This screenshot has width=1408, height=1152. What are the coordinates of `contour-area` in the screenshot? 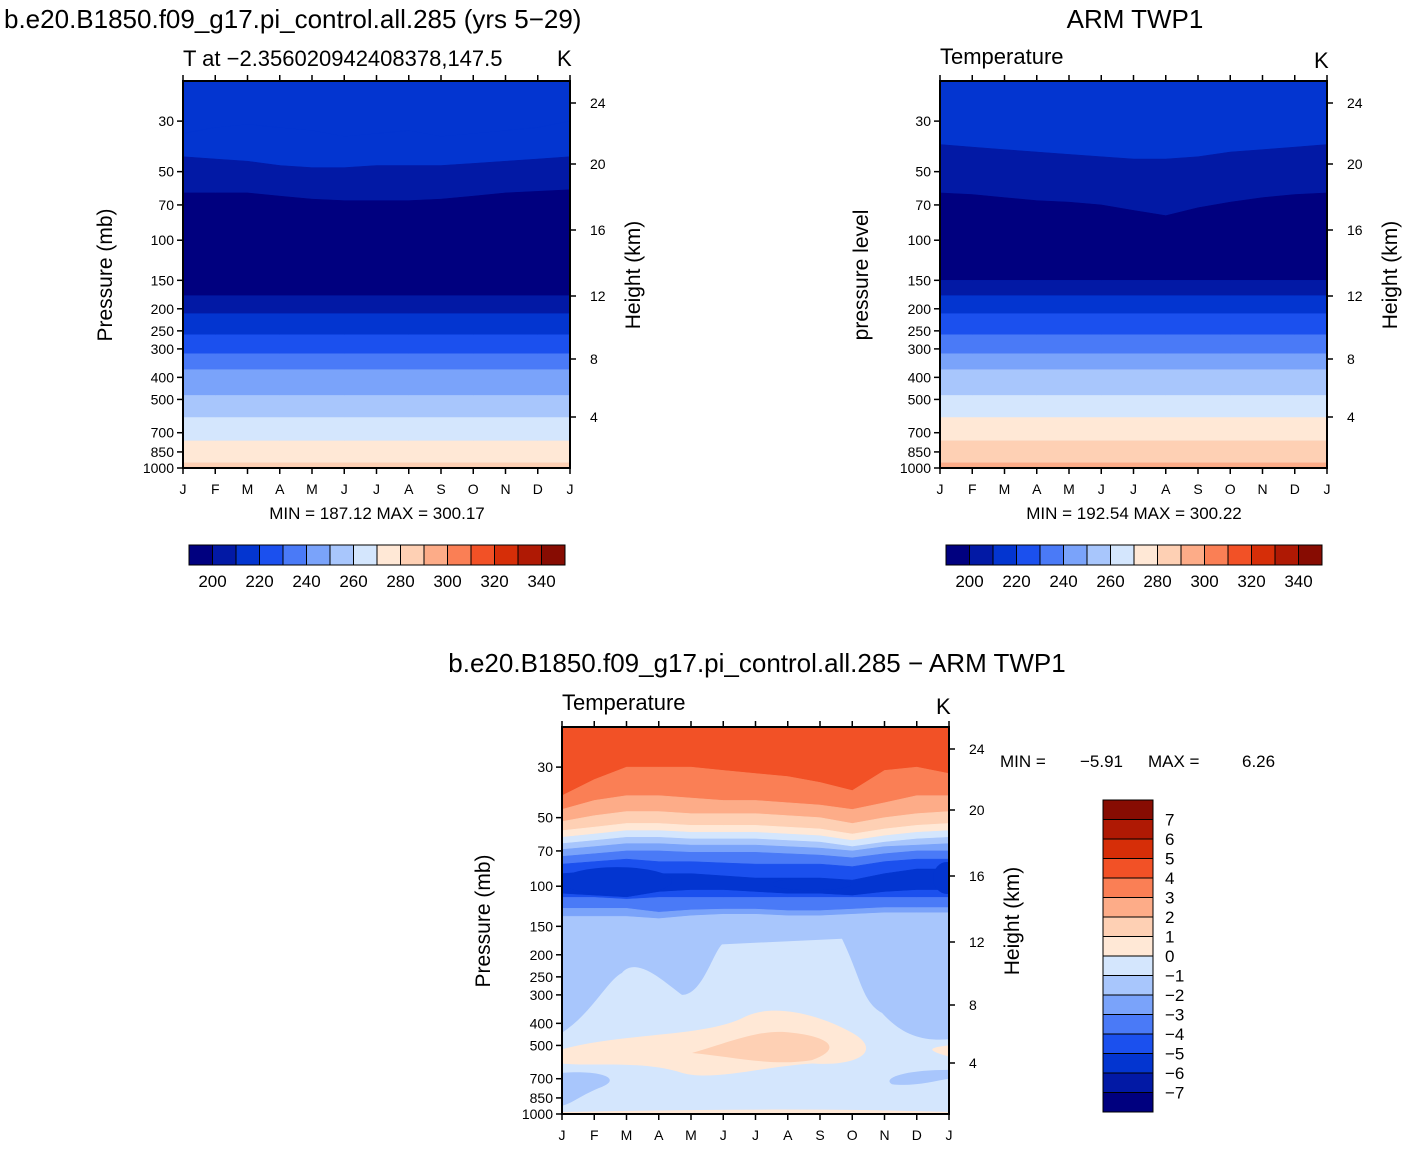 It's located at (1133, 274).